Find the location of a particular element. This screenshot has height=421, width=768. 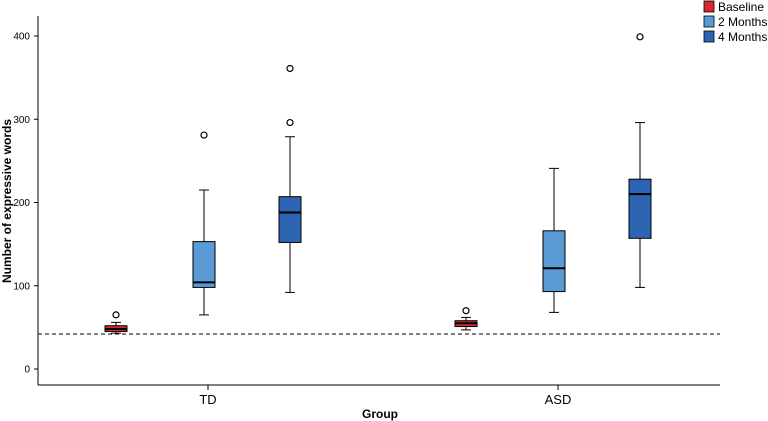

legend-label: 4 Months is located at coordinates (742, 37).